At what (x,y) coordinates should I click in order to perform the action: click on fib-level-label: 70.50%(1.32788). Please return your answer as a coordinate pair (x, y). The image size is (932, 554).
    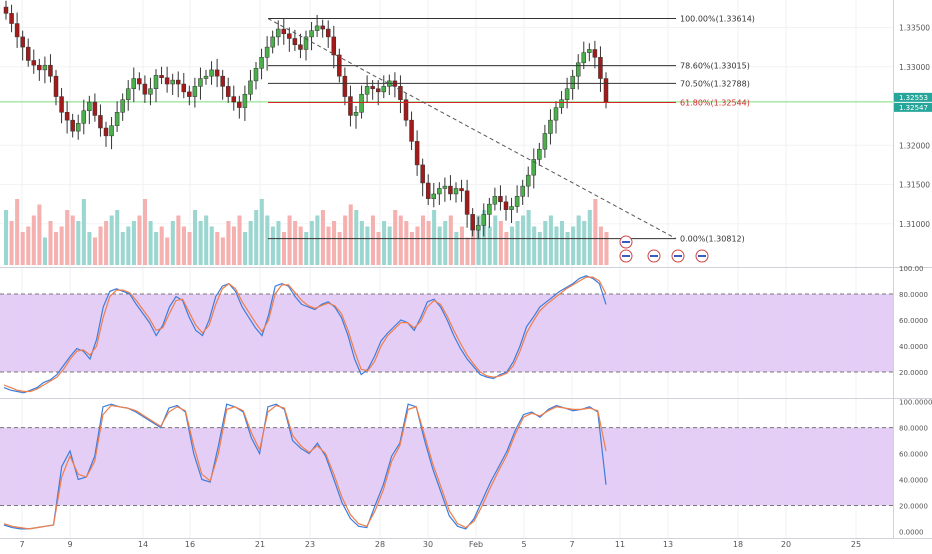
    Looking at the image, I should click on (715, 83).